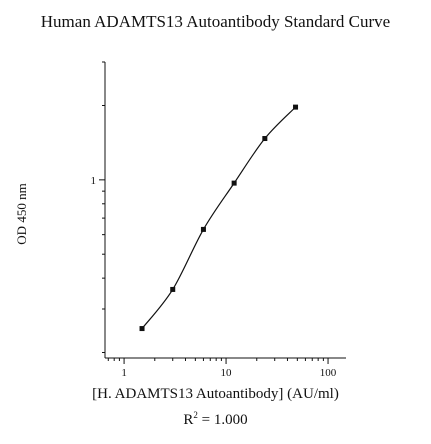 The width and height of the screenshot is (431, 444). Describe the element at coordinates (224, 420) in the screenshot. I see `r-squared-value: = 1.000` at that location.